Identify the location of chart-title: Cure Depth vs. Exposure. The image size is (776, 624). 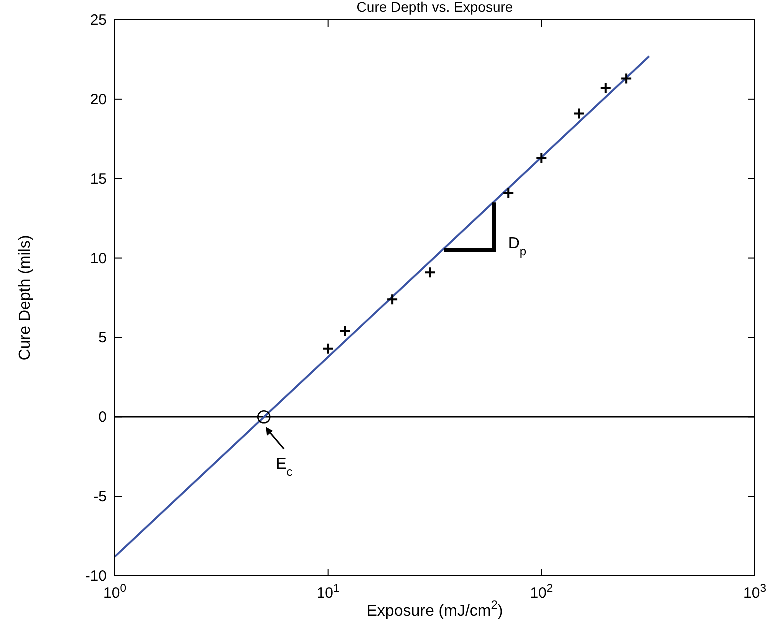
(435, 7).